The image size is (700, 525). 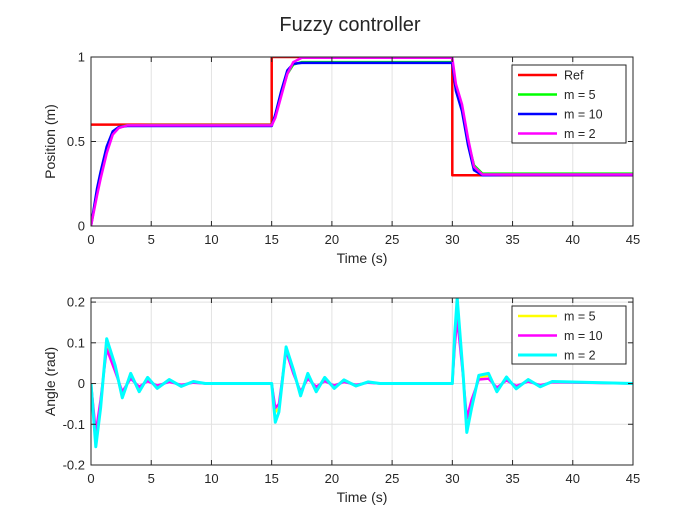 I want to click on y-tick-label: 0.2, so click(x=76, y=302).